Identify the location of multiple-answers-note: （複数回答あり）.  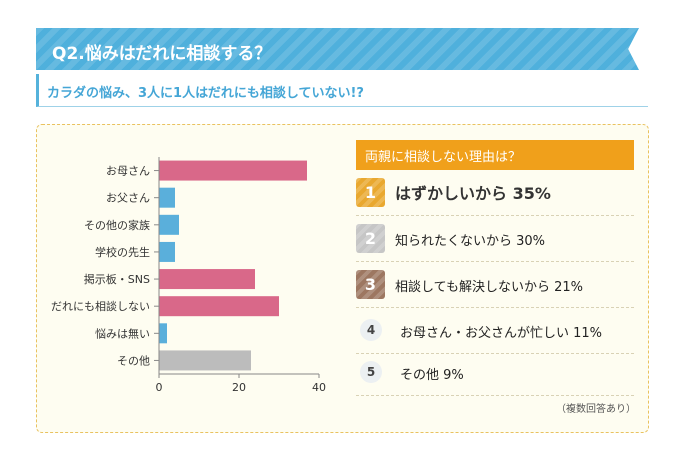
(596, 409).